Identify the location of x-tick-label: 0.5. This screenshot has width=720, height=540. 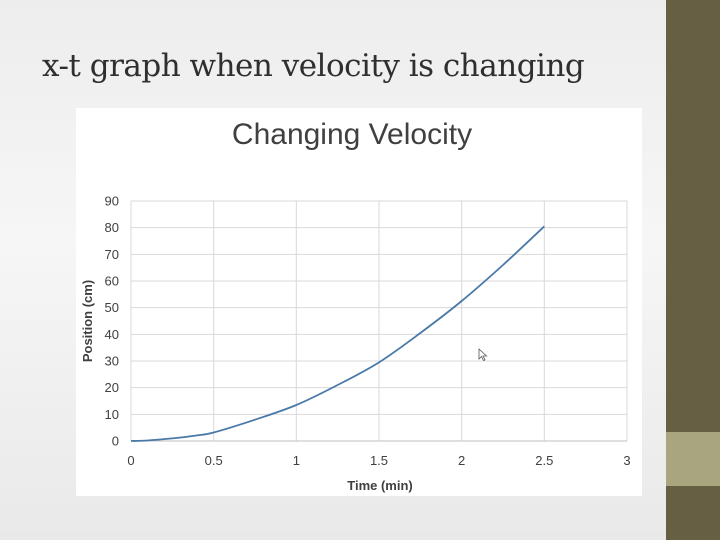
(214, 460).